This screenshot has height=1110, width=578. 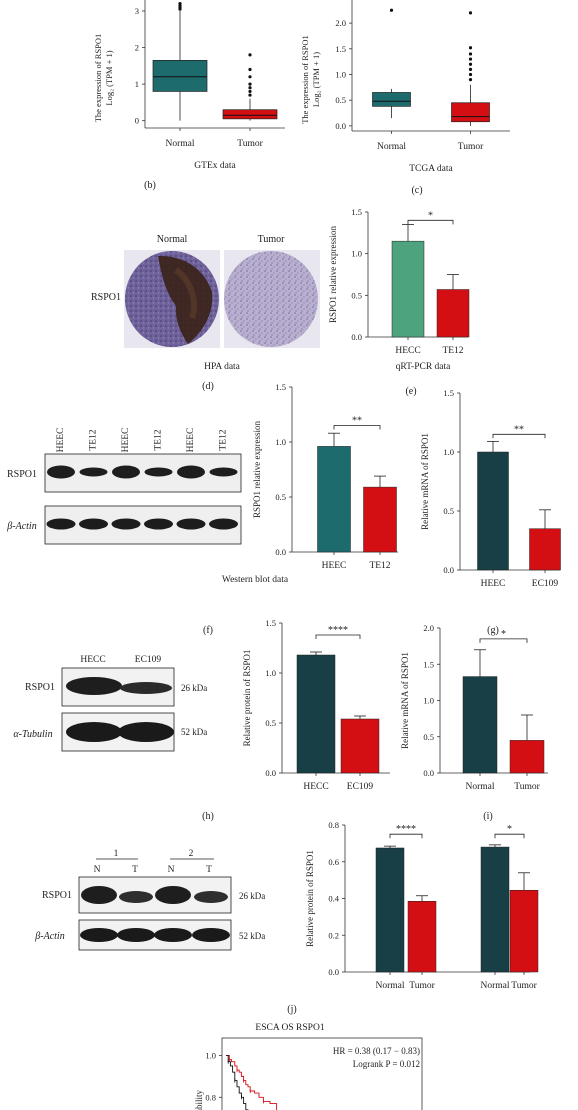 What do you see at coordinates (194, 732) in the screenshot?
I see `blot-h-size-2: 52 kDa` at bounding box center [194, 732].